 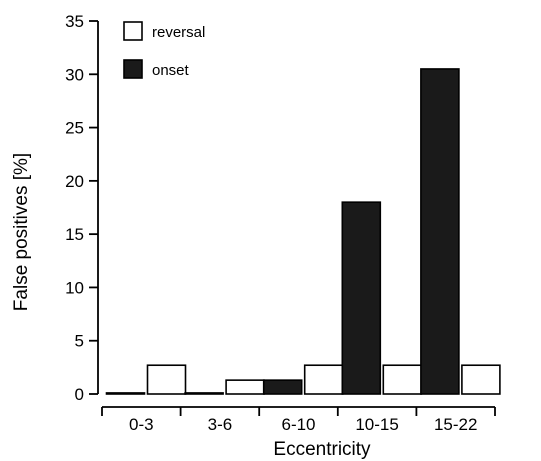 I want to click on x-tick-label-6-10: 6-10, so click(x=298, y=424).